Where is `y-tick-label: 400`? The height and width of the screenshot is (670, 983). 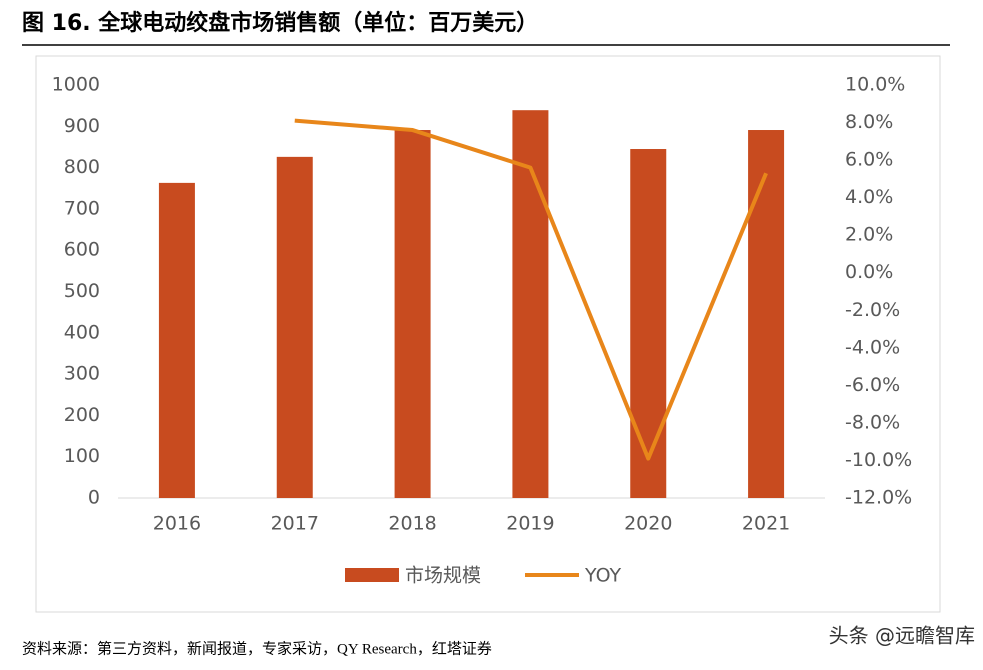 y-tick-label: 400 is located at coordinates (82, 332).